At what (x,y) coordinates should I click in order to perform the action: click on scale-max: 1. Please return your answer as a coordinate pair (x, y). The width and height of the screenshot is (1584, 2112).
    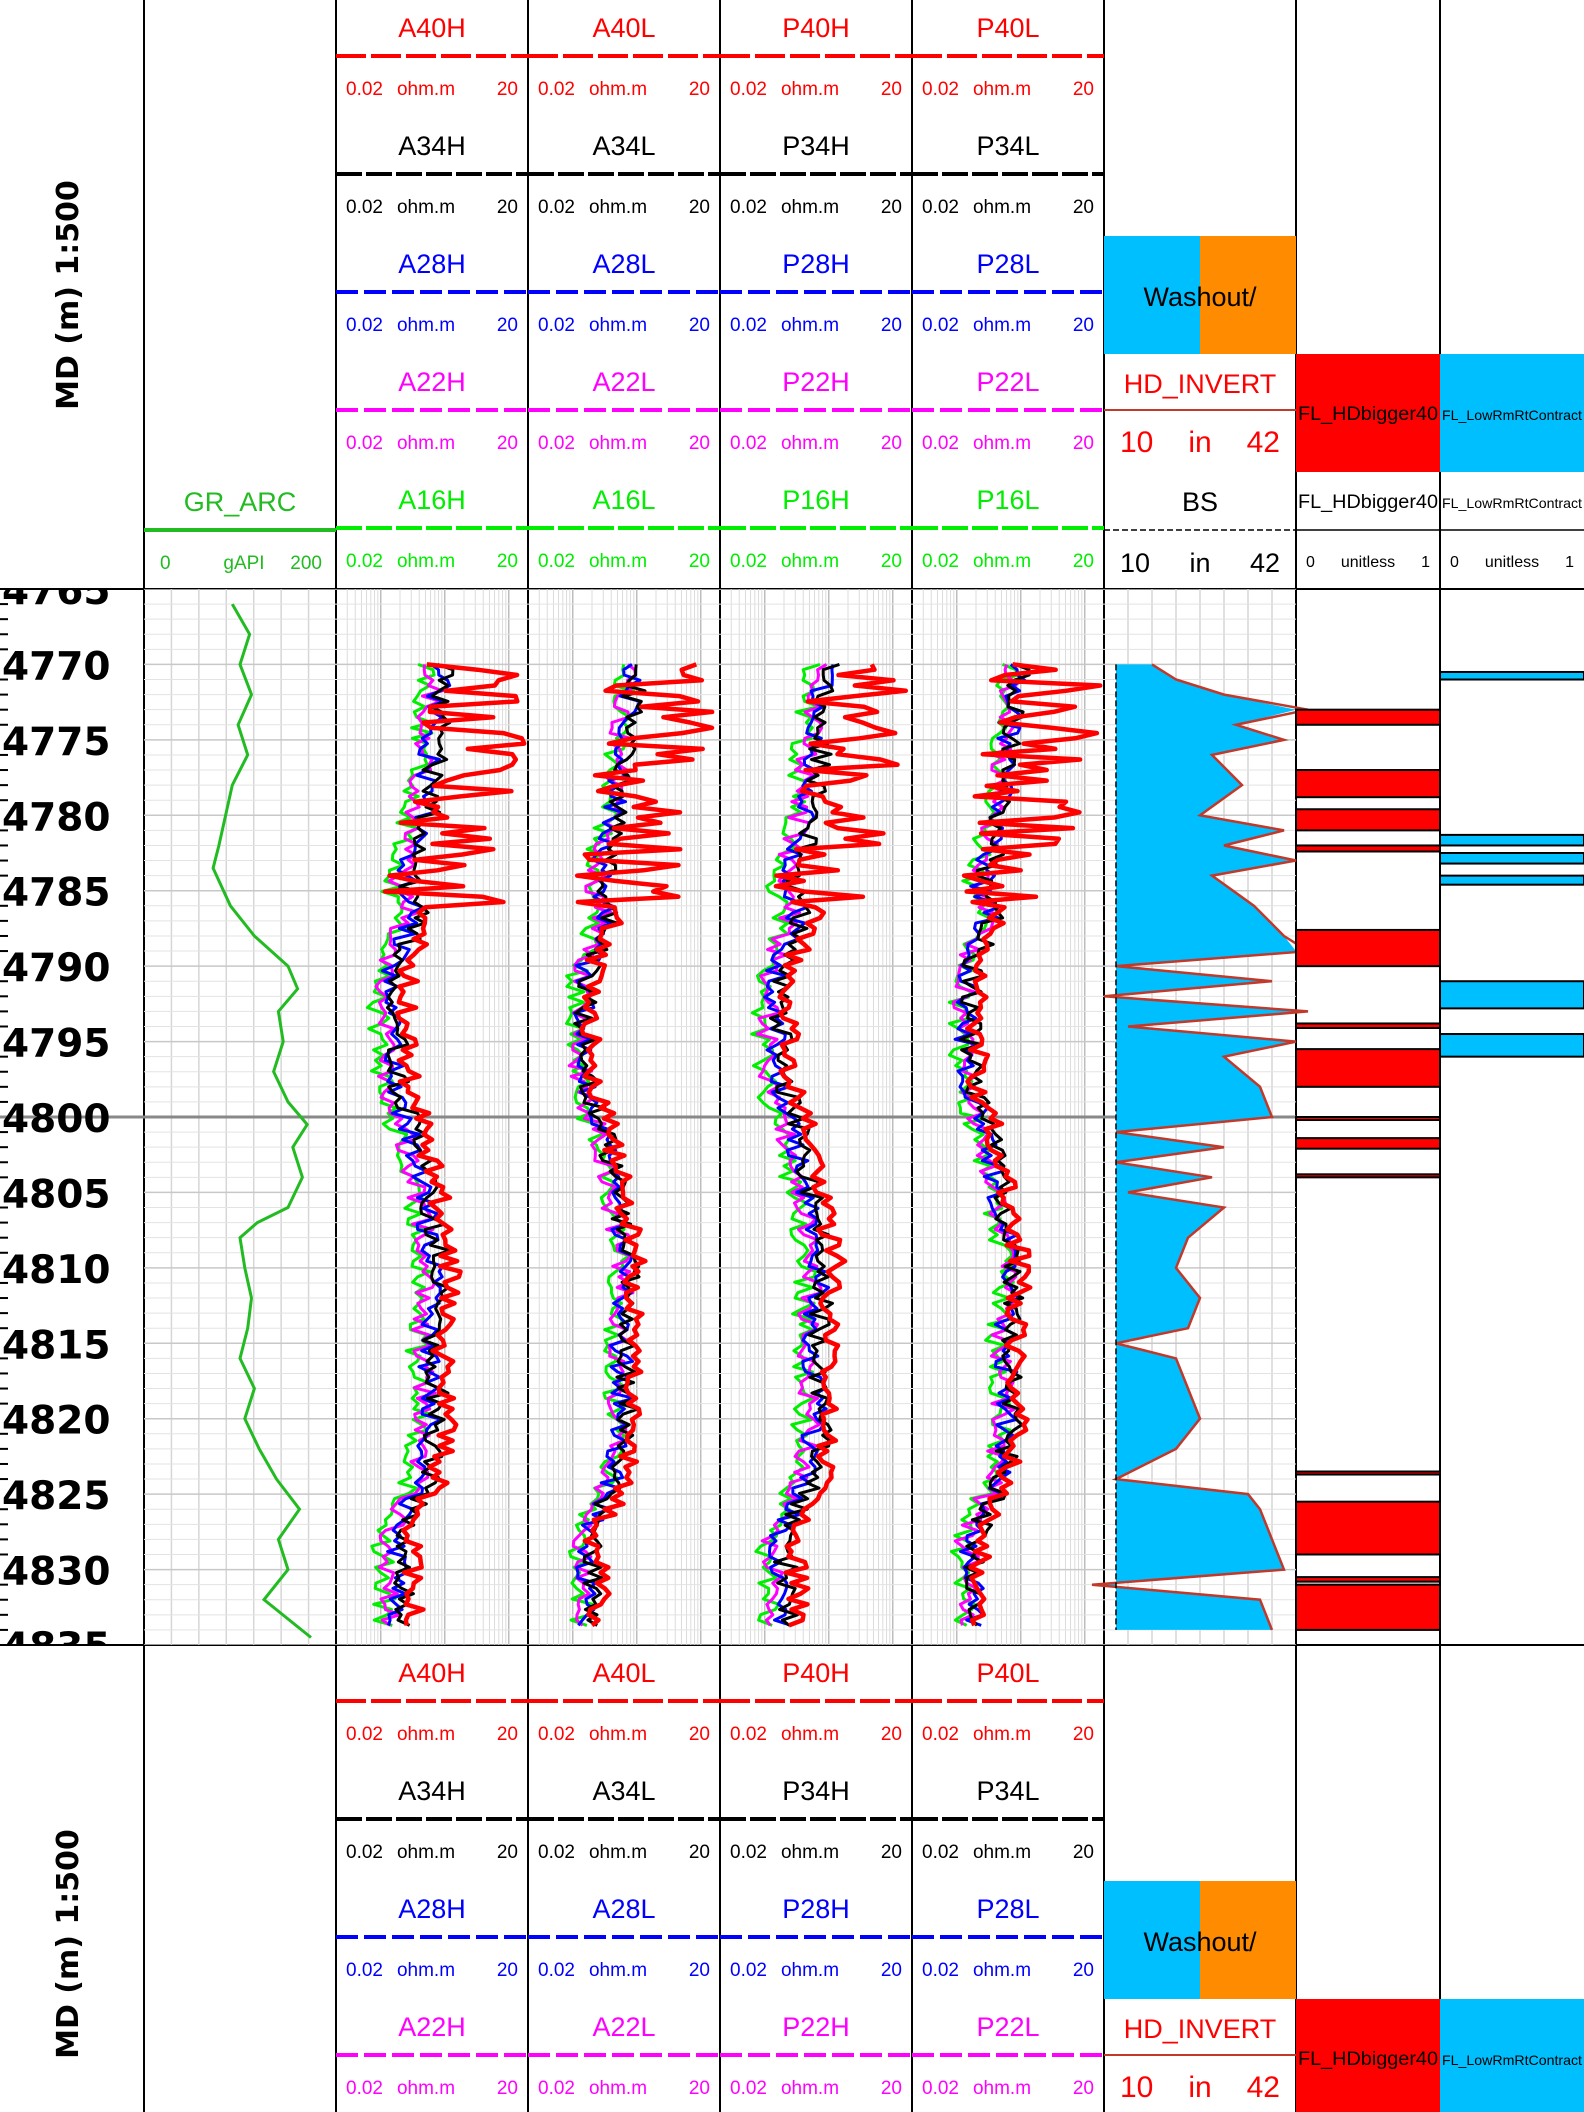
    Looking at the image, I should click on (1569, 562).